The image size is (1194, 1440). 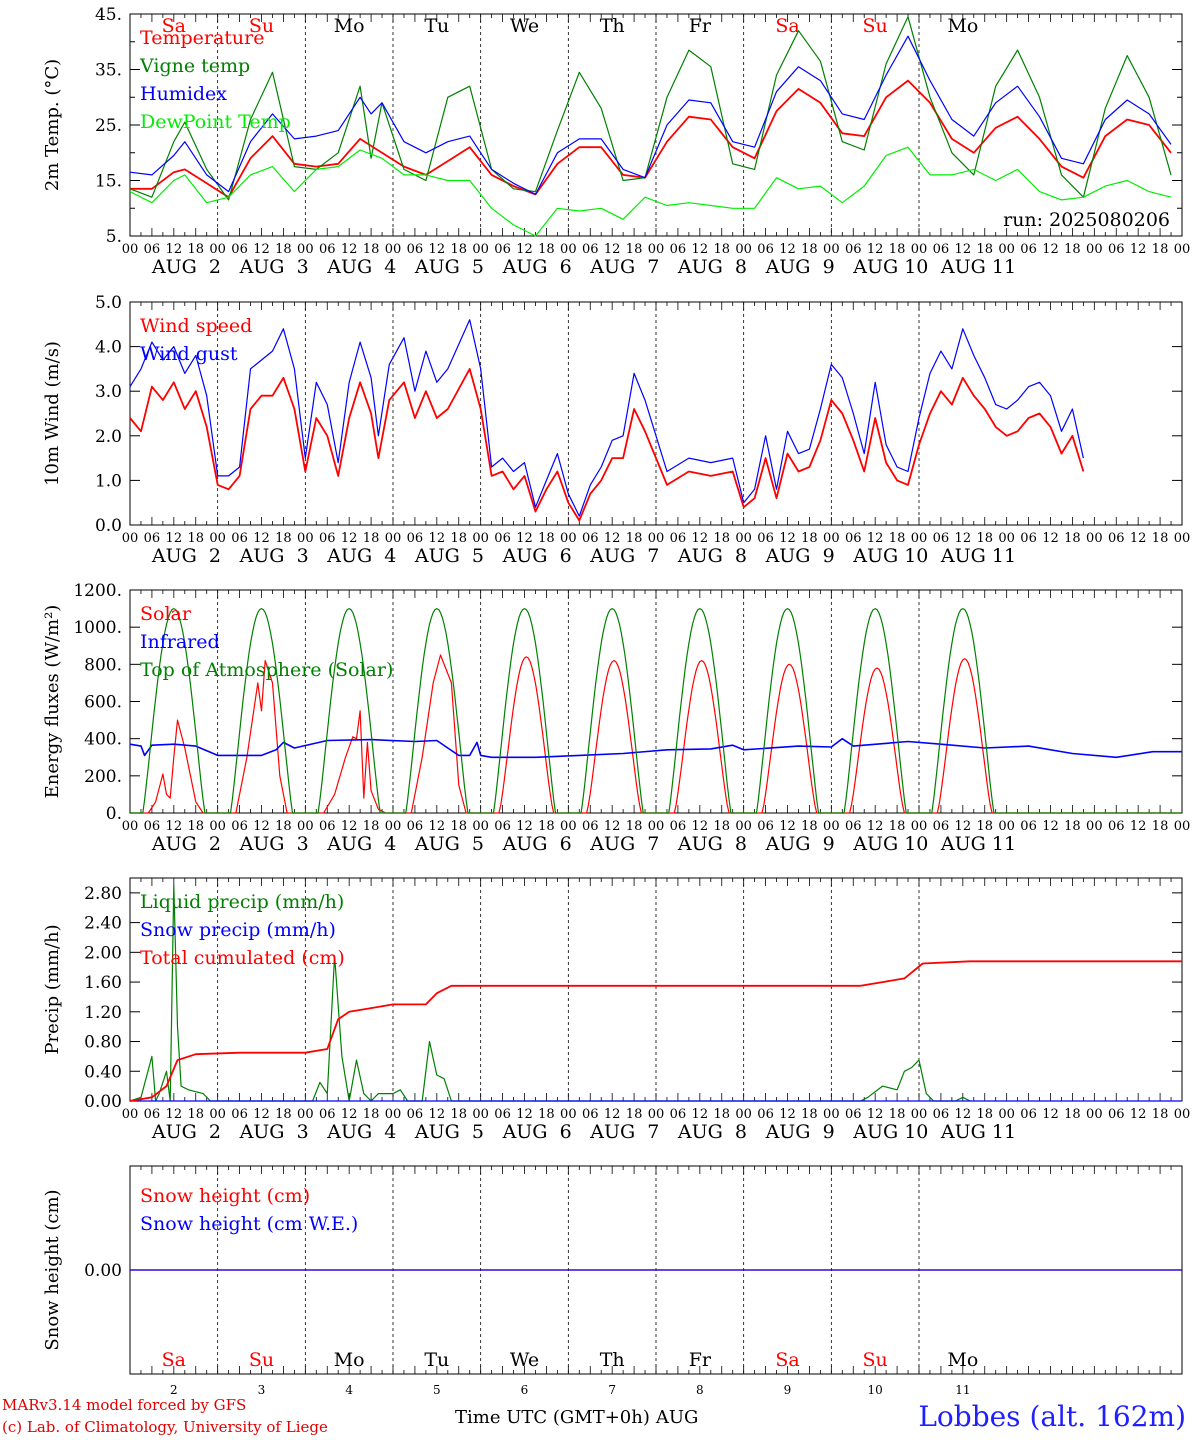 I want to click on y-tick-label: 0.00, so click(x=103, y=1102).